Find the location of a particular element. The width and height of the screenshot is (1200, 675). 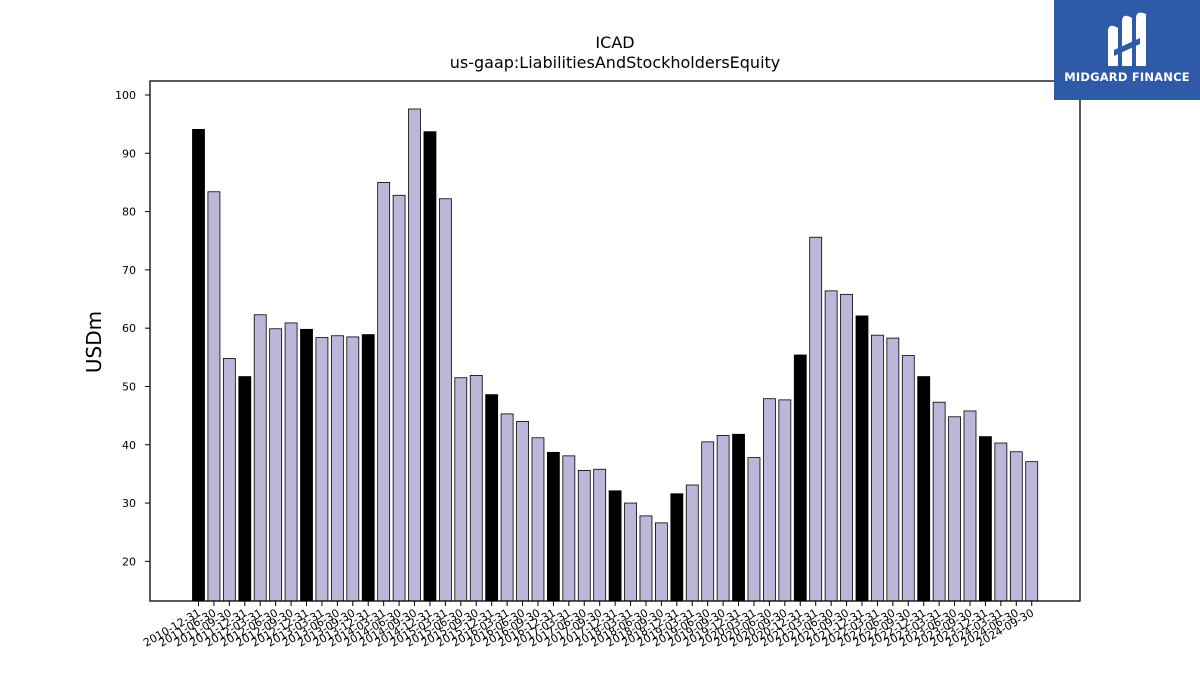

y-tick-label: 20 is located at coordinates (129, 561).